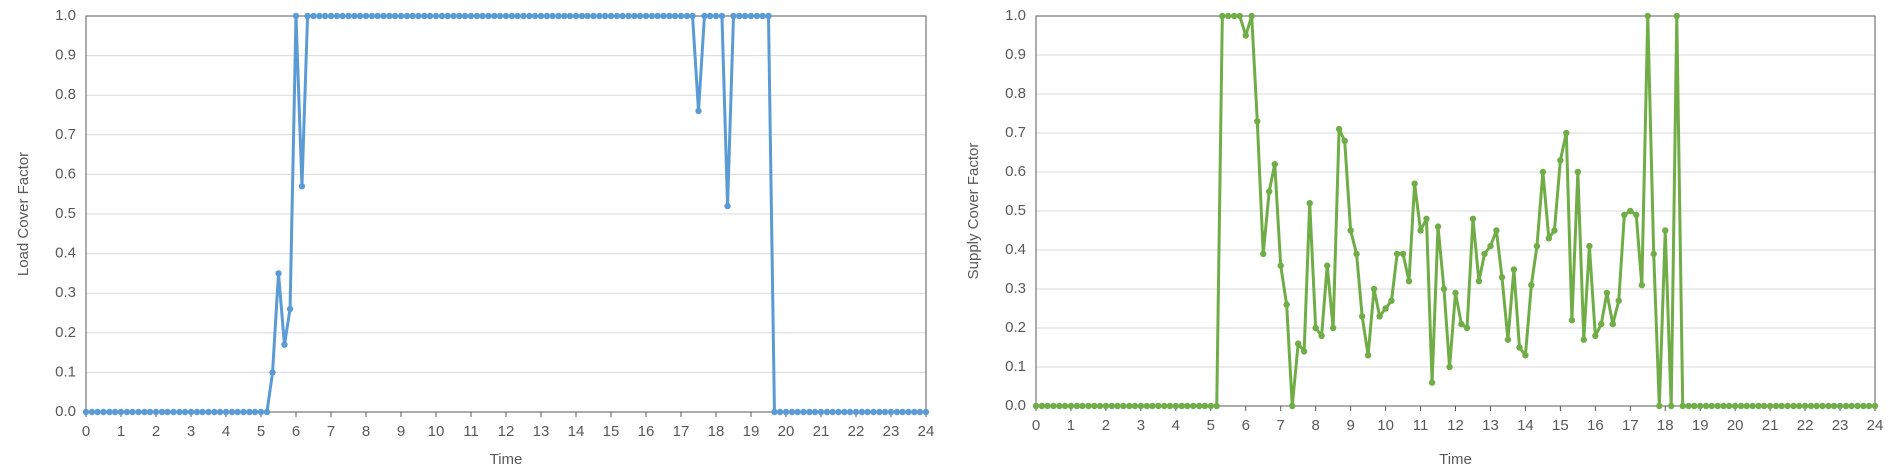 The image size is (1895, 474). I want to click on x-tick-label: 9, so click(1350, 425).